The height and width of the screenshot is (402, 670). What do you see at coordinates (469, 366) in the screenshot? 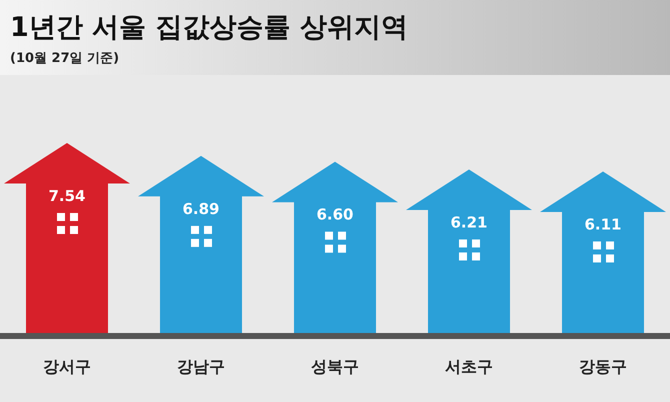
I see `x-tick-label: 서초구` at bounding box center [469, 366].